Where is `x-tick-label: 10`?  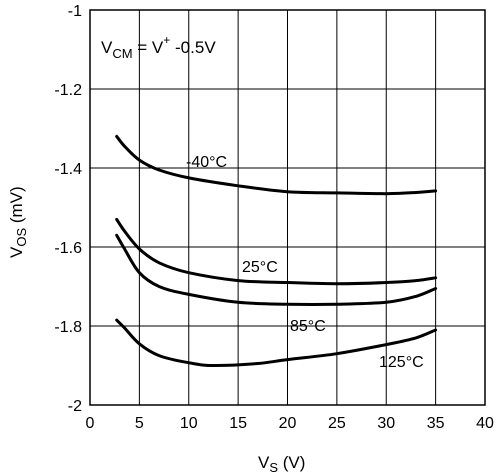 x-tick-label: 10 is located at coordinates (189, 423).